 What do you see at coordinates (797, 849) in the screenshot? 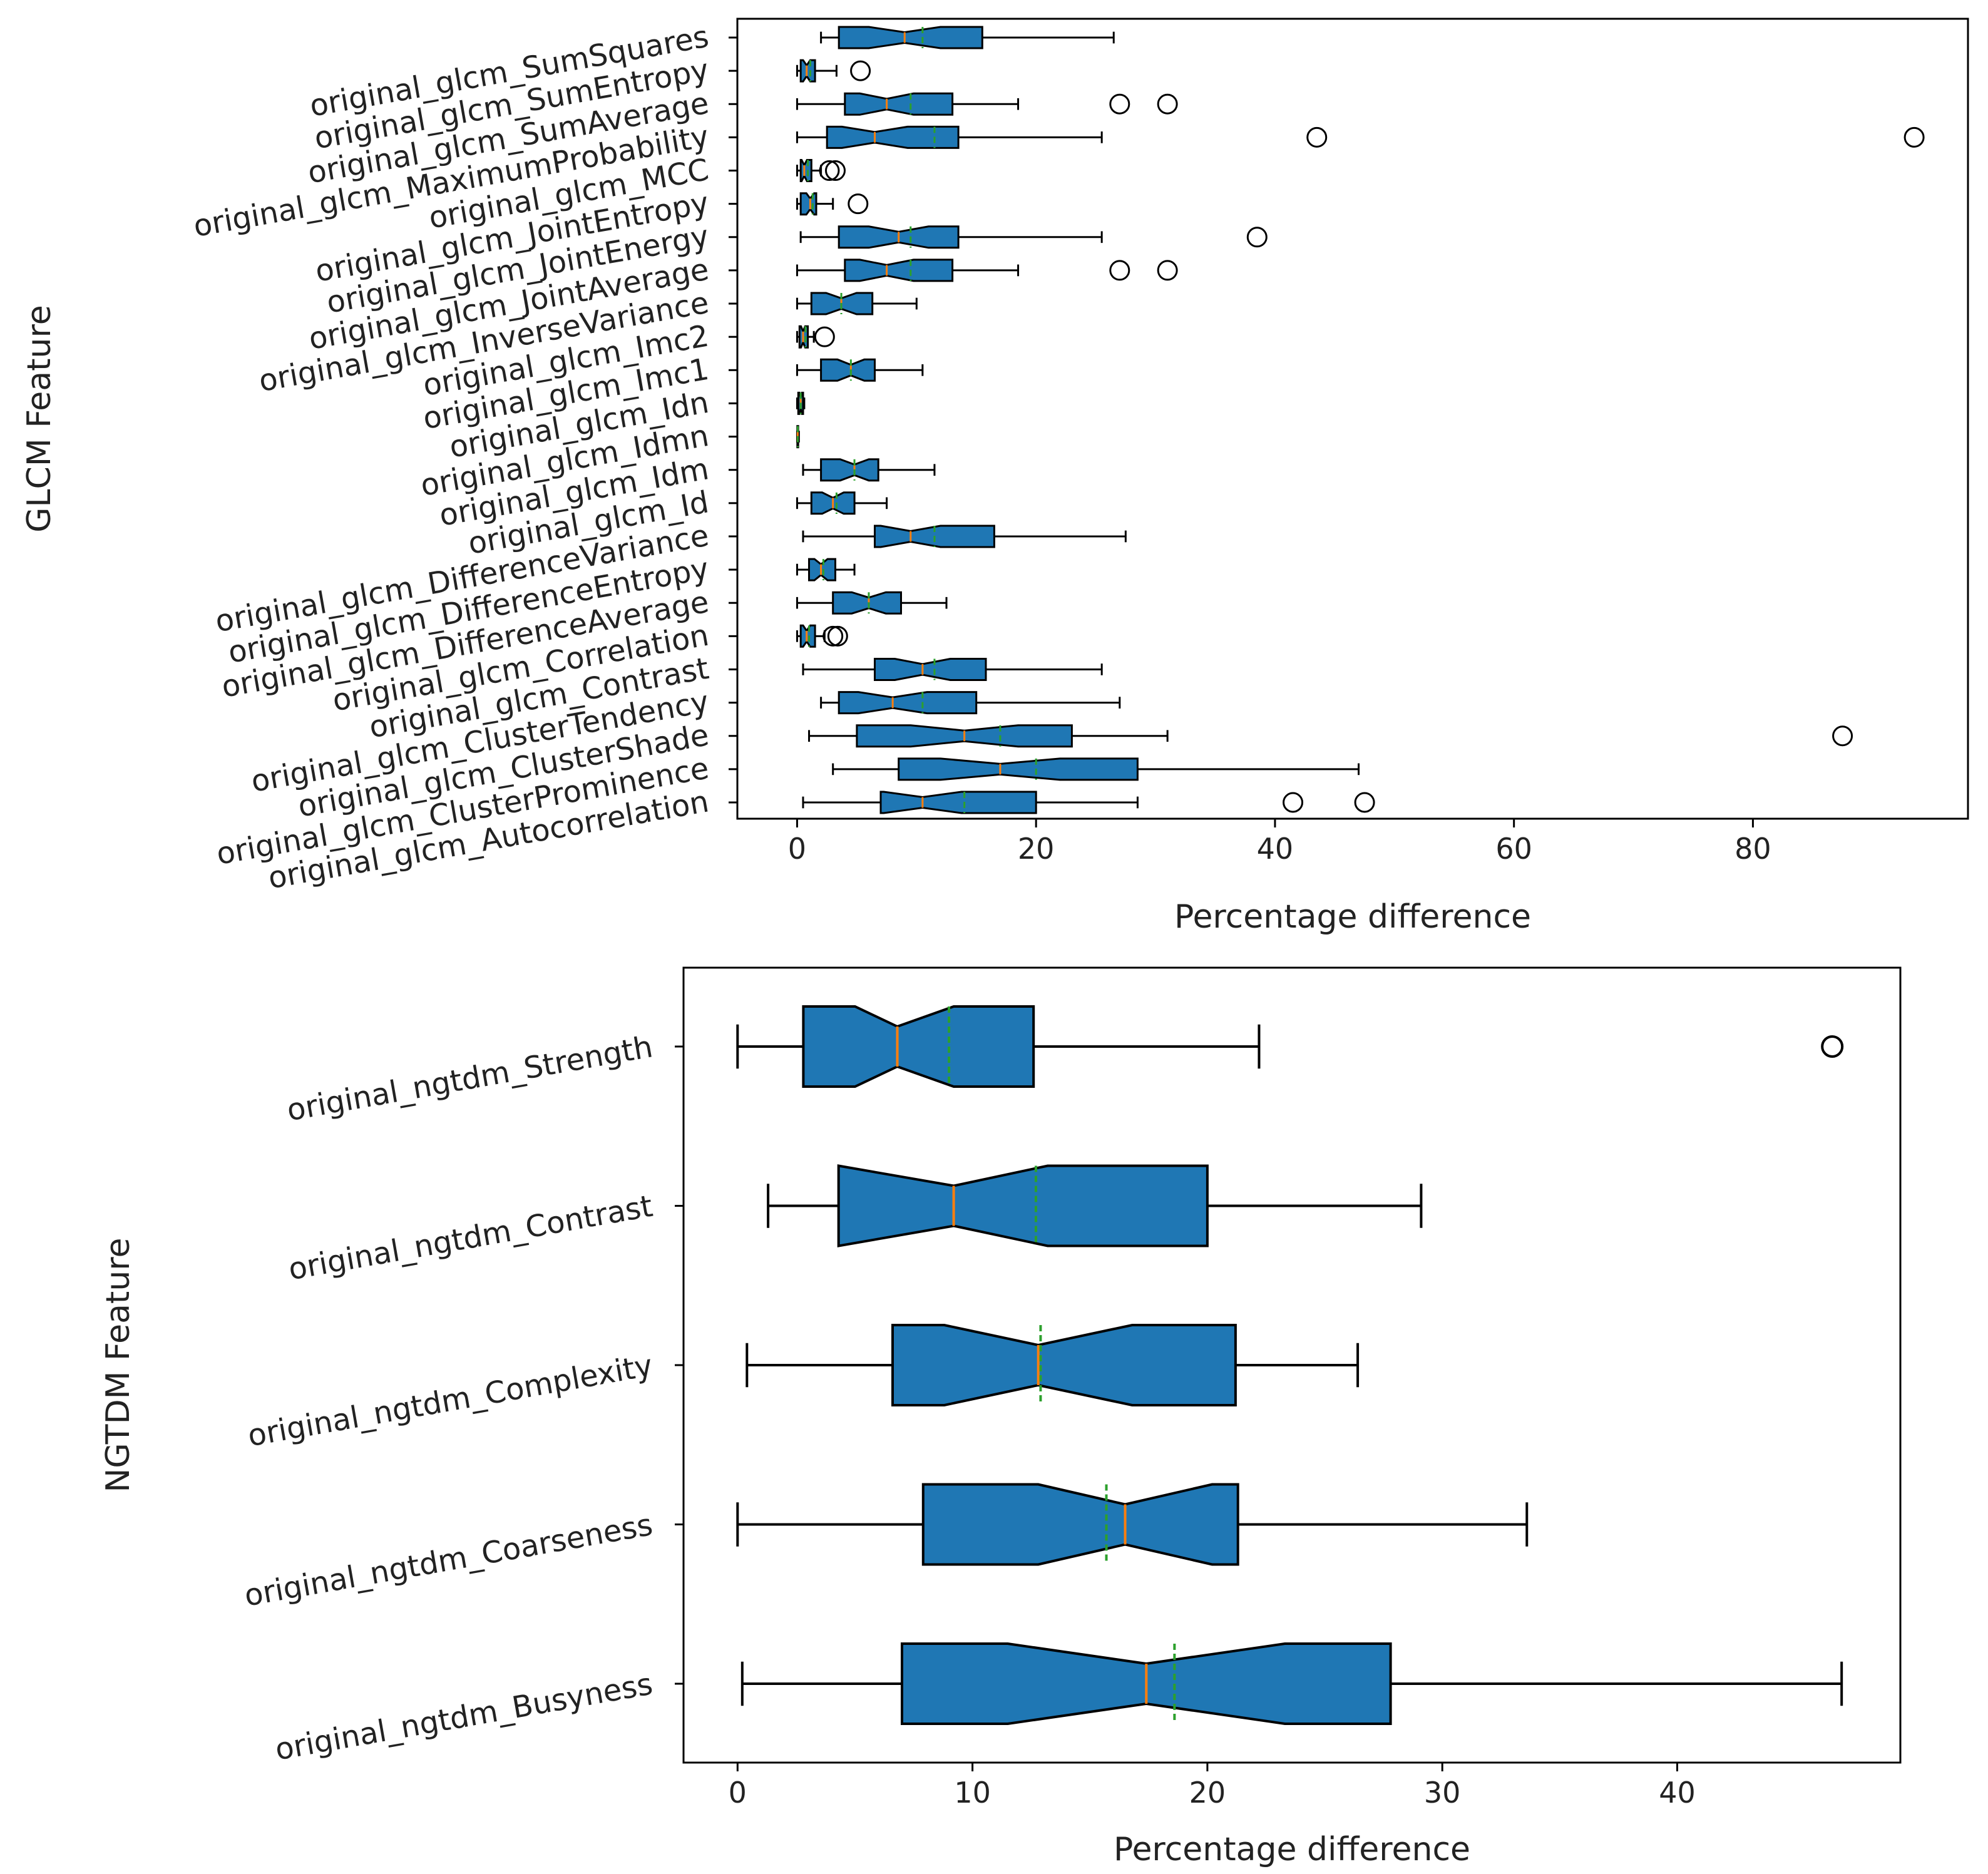
I see `glcm-x-tick-label: 0` at bounding box center [797, 849].